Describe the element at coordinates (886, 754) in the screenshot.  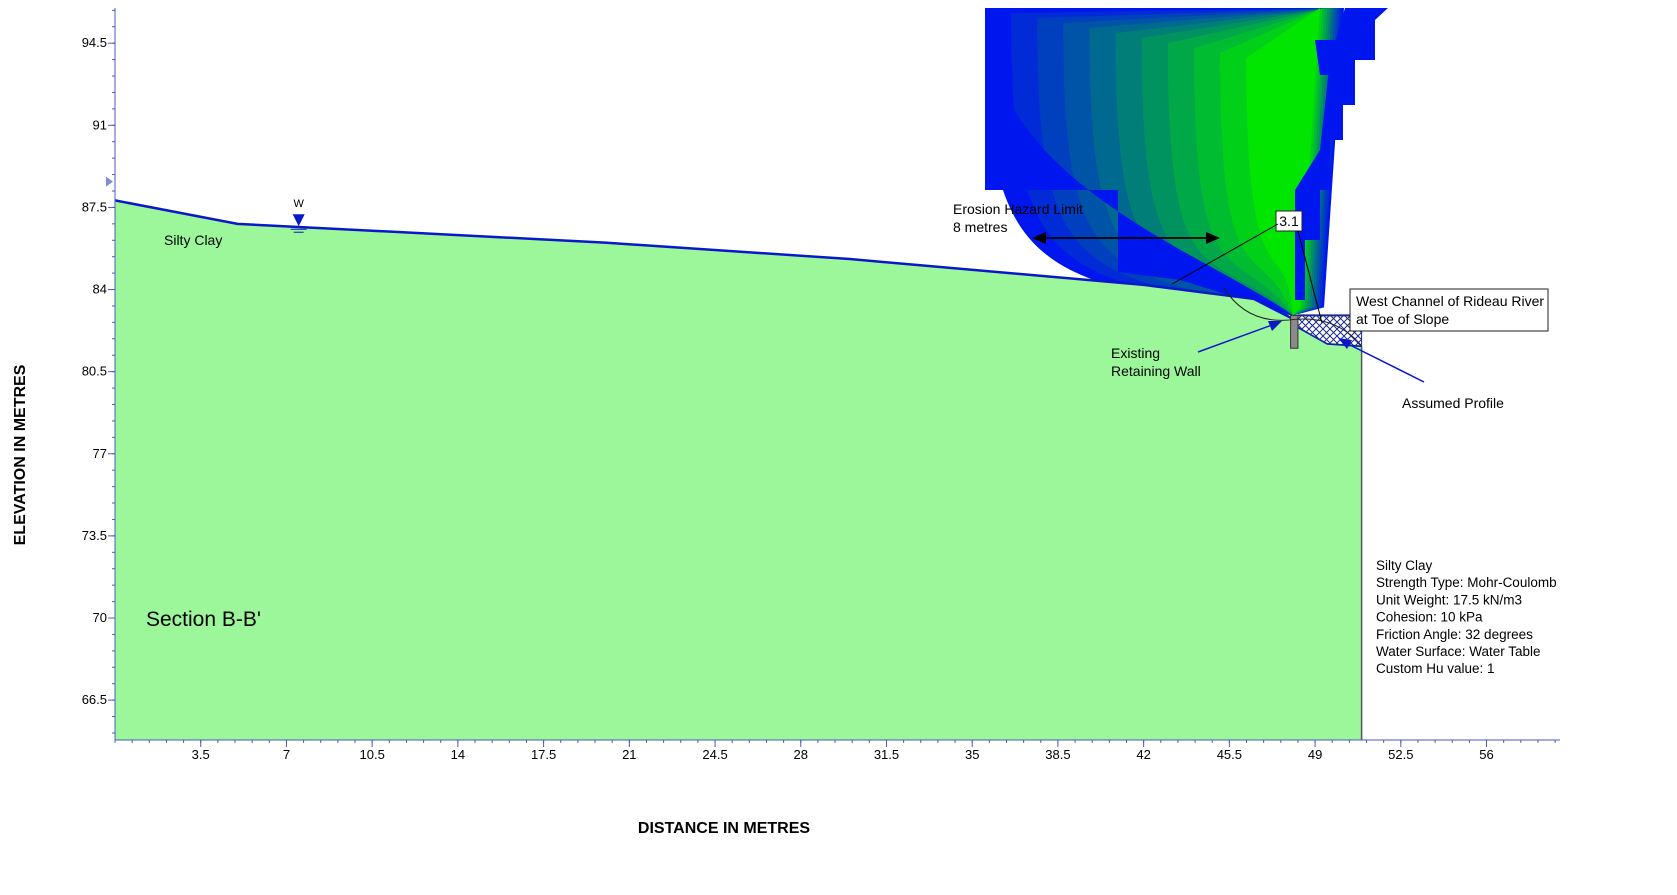
I see `x-tick-label: 31.5` at that location.